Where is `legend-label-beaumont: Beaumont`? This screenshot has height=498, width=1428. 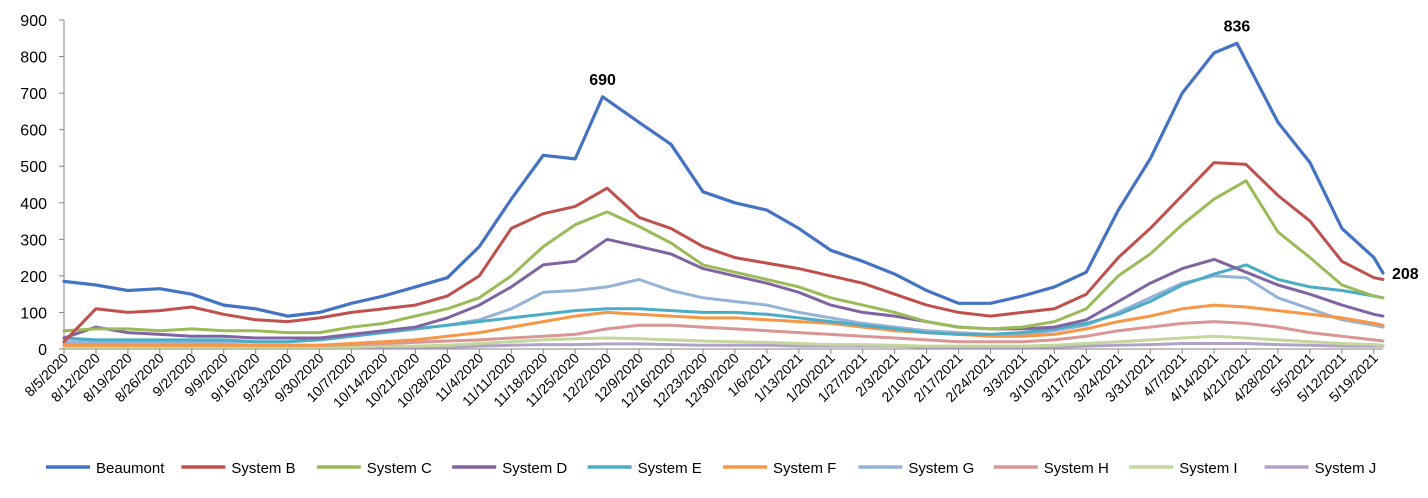
legend-label-beaumont: Beaumont is located at coordinates (130, 468).